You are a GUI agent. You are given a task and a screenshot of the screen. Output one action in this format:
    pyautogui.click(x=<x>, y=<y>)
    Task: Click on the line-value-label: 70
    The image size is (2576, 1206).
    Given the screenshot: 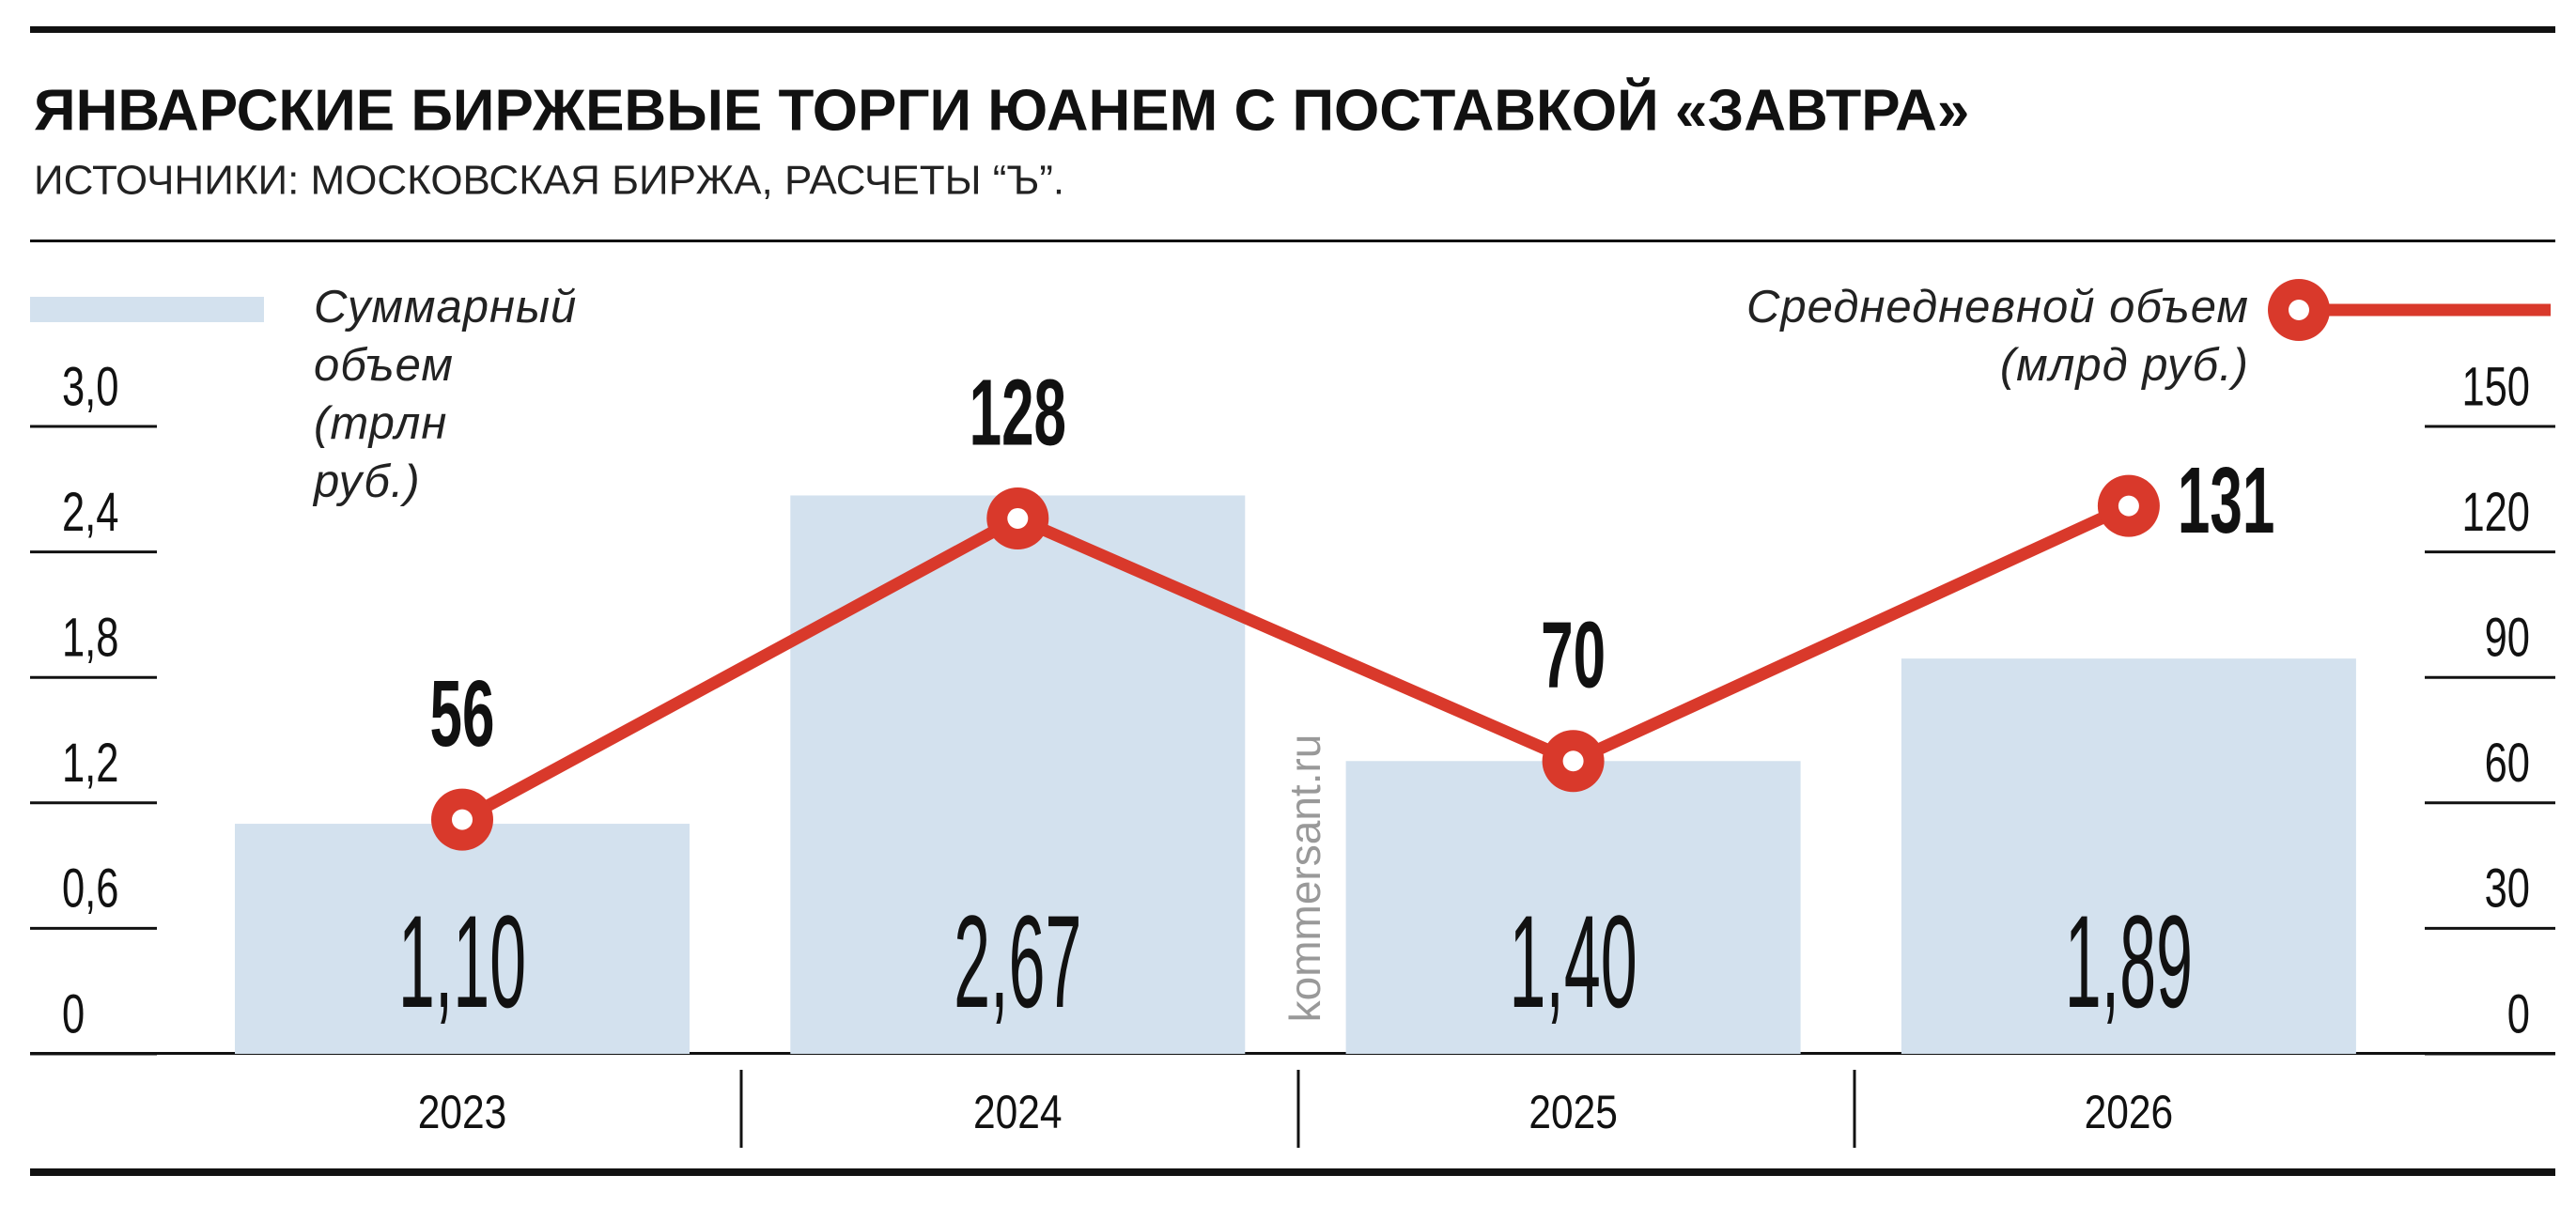 What is the action you would take?
    pyautogui.click(x=1573, y=655)
    